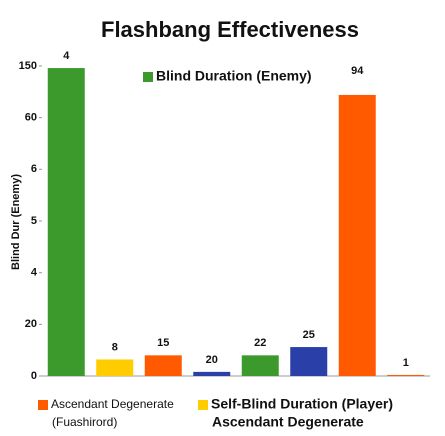 This screenshot has width=445, height=436. What do you see at coordinates (115, 347) in the screenshot?
I see `value-label: 8` at bounding box center [115, 347].